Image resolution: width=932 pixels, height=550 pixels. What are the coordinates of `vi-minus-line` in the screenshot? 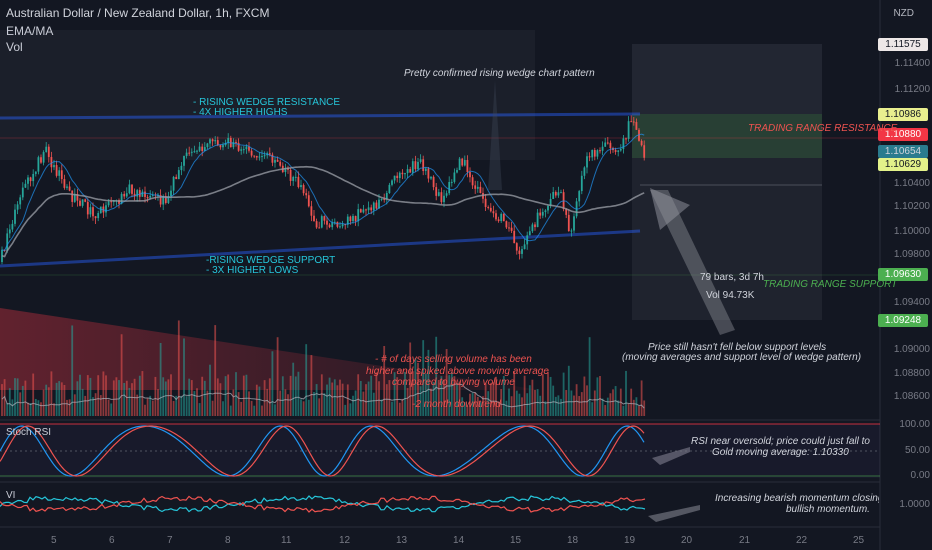 It's located at (323, 504).